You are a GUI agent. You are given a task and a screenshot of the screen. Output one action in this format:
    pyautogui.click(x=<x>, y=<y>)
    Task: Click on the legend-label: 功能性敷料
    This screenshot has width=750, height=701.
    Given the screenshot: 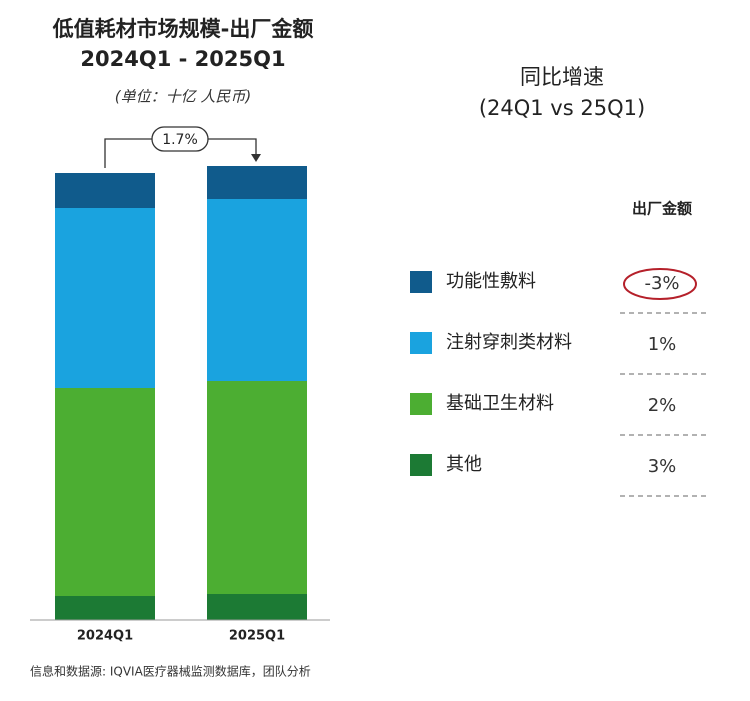 What is the action you would take?
    pyautogui.click(x=491, y=281)
    